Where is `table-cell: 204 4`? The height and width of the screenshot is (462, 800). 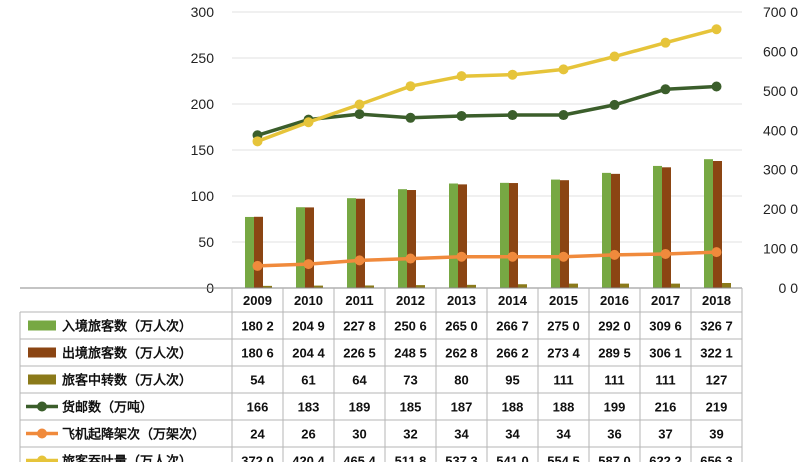
table-cell: 204 4 is located at coordinates (308, 353).